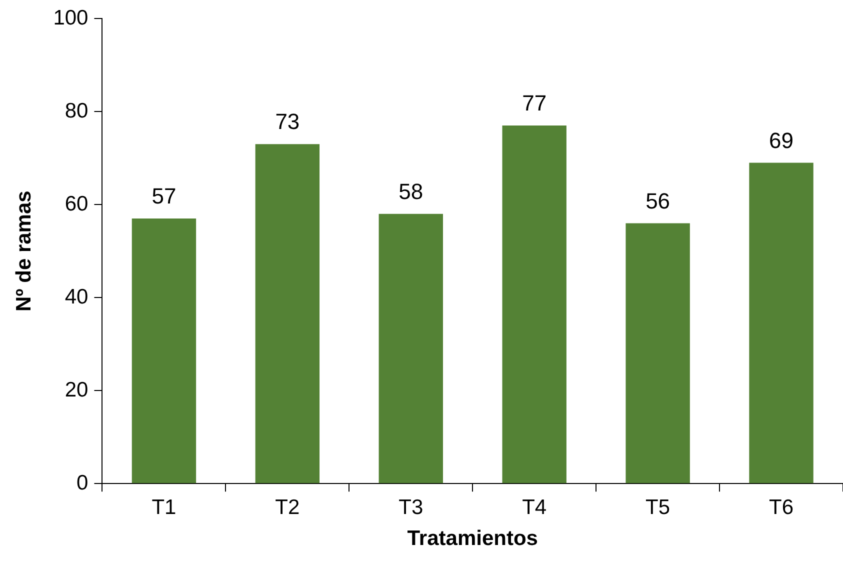 The width and height of the screenshot is (843, 562). I want to click on x-tick-label: T3, so click(411, 507).